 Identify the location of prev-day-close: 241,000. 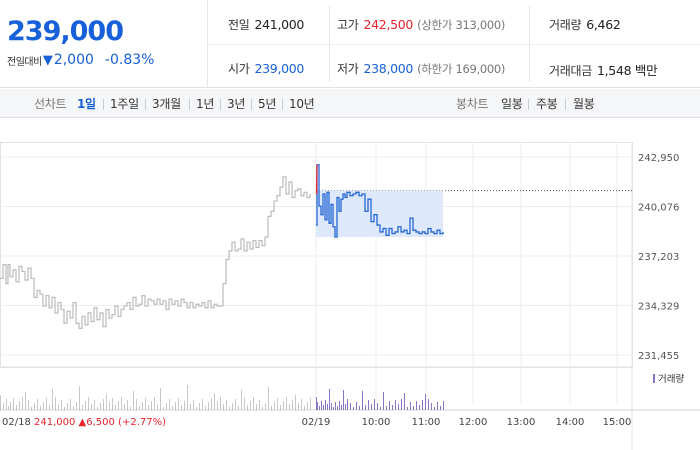
(56, 422).